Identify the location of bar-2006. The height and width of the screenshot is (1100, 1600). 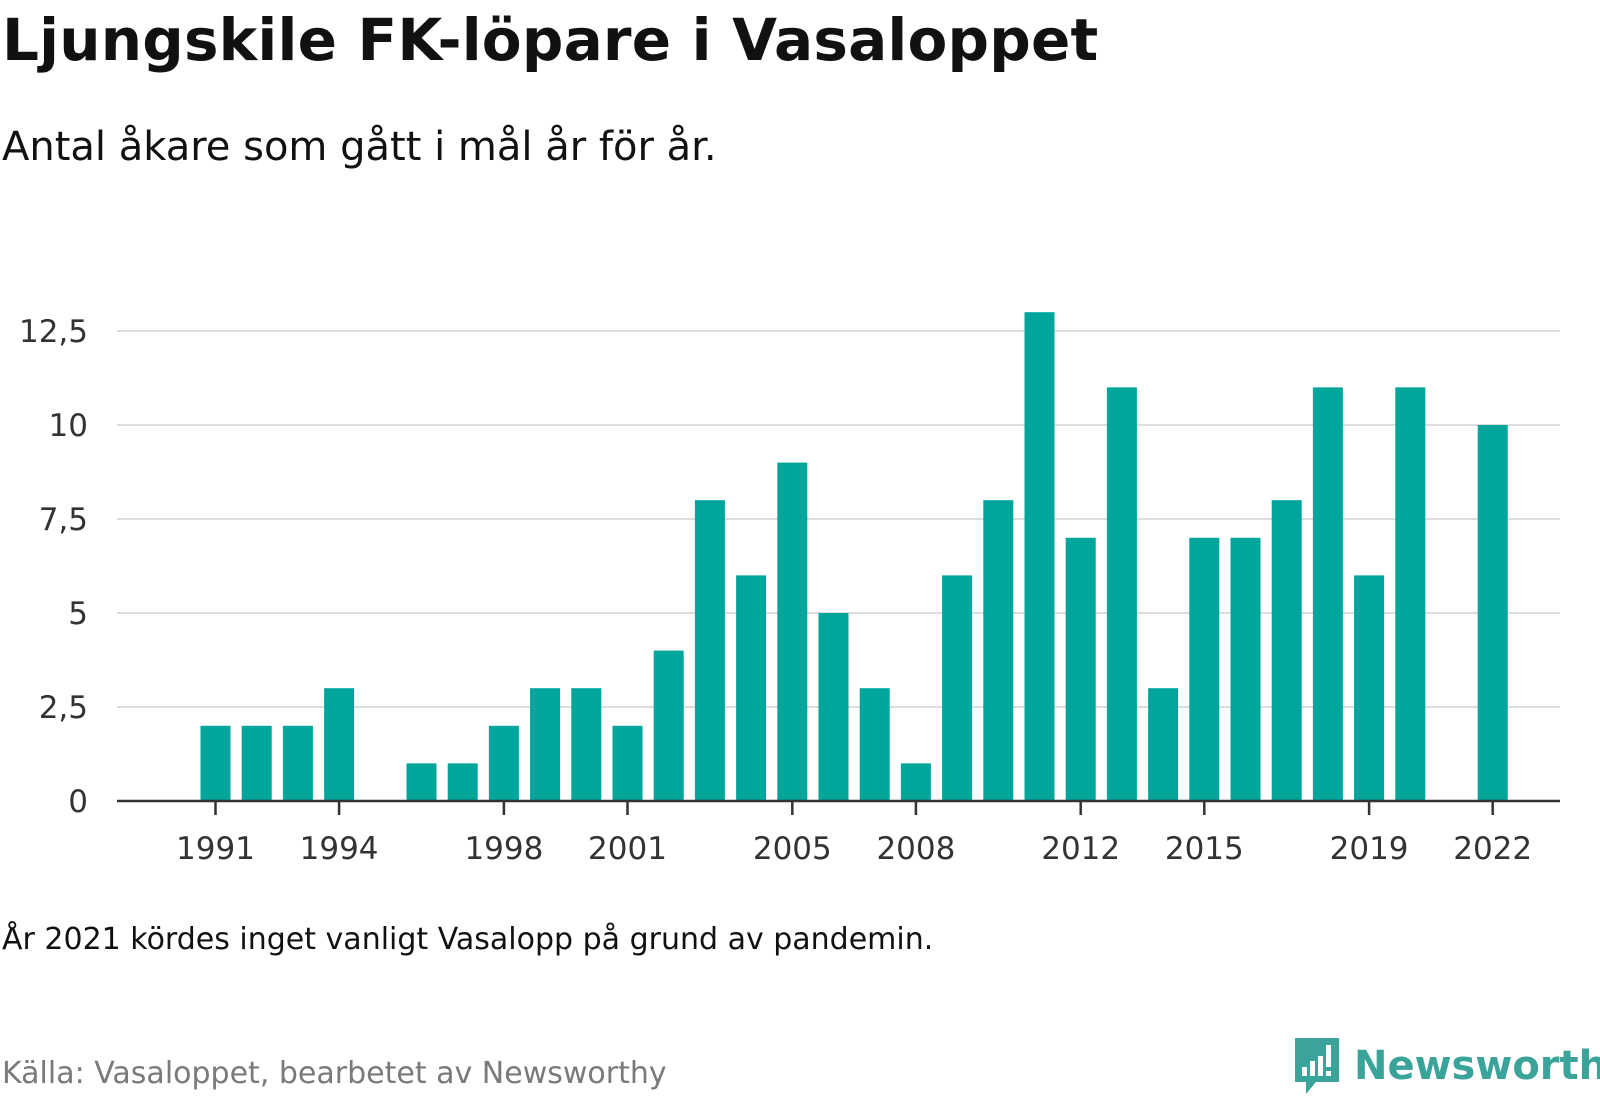
(833, 707).